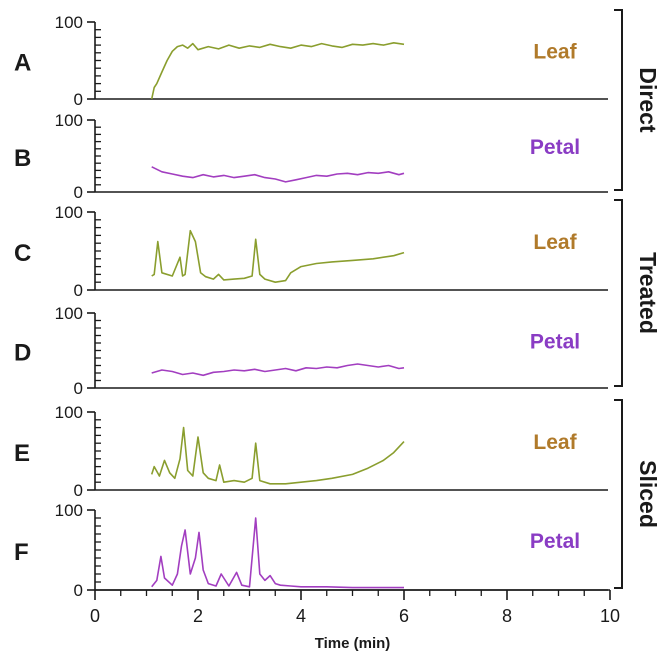 This screenshot has width=657, height=660. Describe the element at coordinates (277, 455) in the screenshot. I see `trace-leaf-e` at that location.